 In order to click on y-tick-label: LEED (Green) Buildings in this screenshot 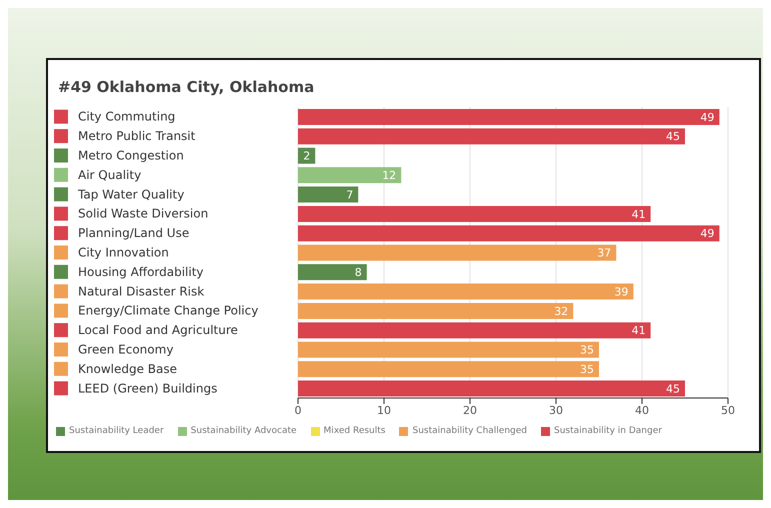, I will do `click(148, 388)`.